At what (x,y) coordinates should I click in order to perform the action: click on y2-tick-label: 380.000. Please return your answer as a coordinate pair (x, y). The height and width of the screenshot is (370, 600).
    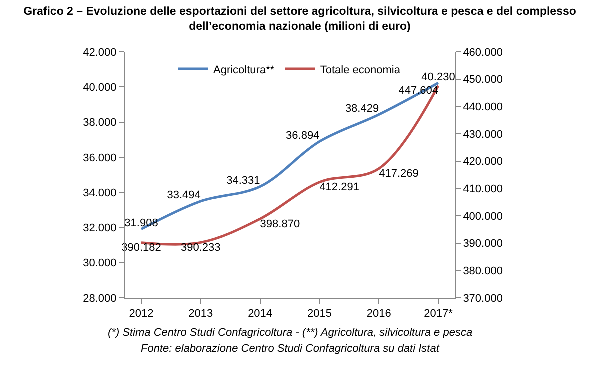
    Looking at the image, I should click on (483, 272).